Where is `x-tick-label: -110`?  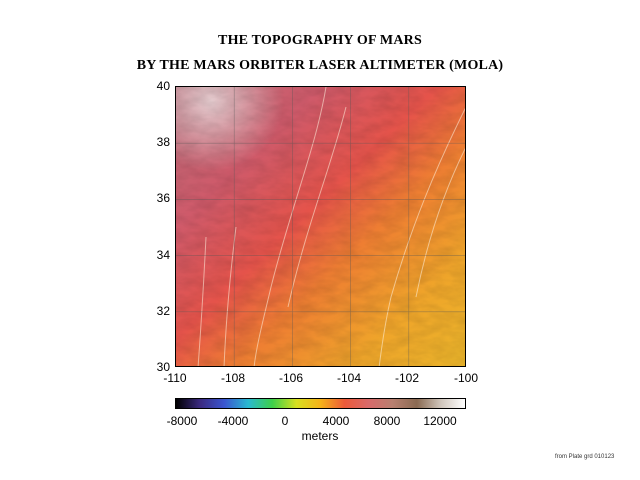 x-tick-label: -110 is located at coordinates (175, 378).